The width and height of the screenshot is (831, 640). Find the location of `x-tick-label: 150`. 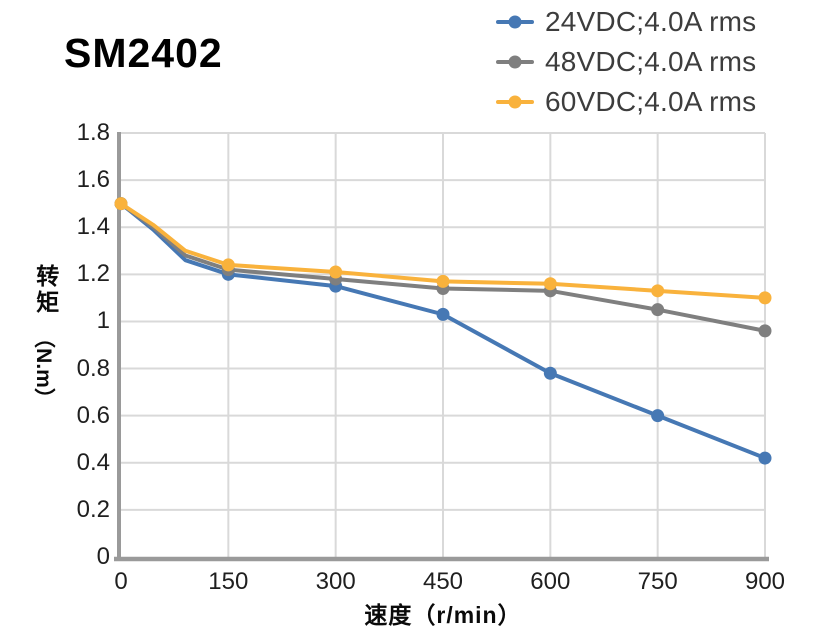

x-tick-label: 150 is located at coordinates (228, 581).